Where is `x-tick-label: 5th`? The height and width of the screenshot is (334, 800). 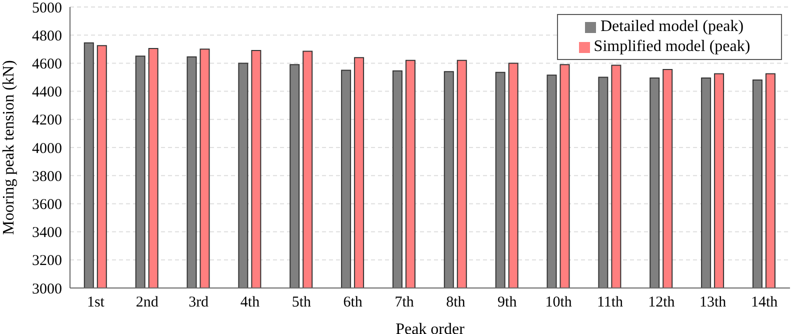
x-tick-label: 5th is located at coordinates (302, 302).